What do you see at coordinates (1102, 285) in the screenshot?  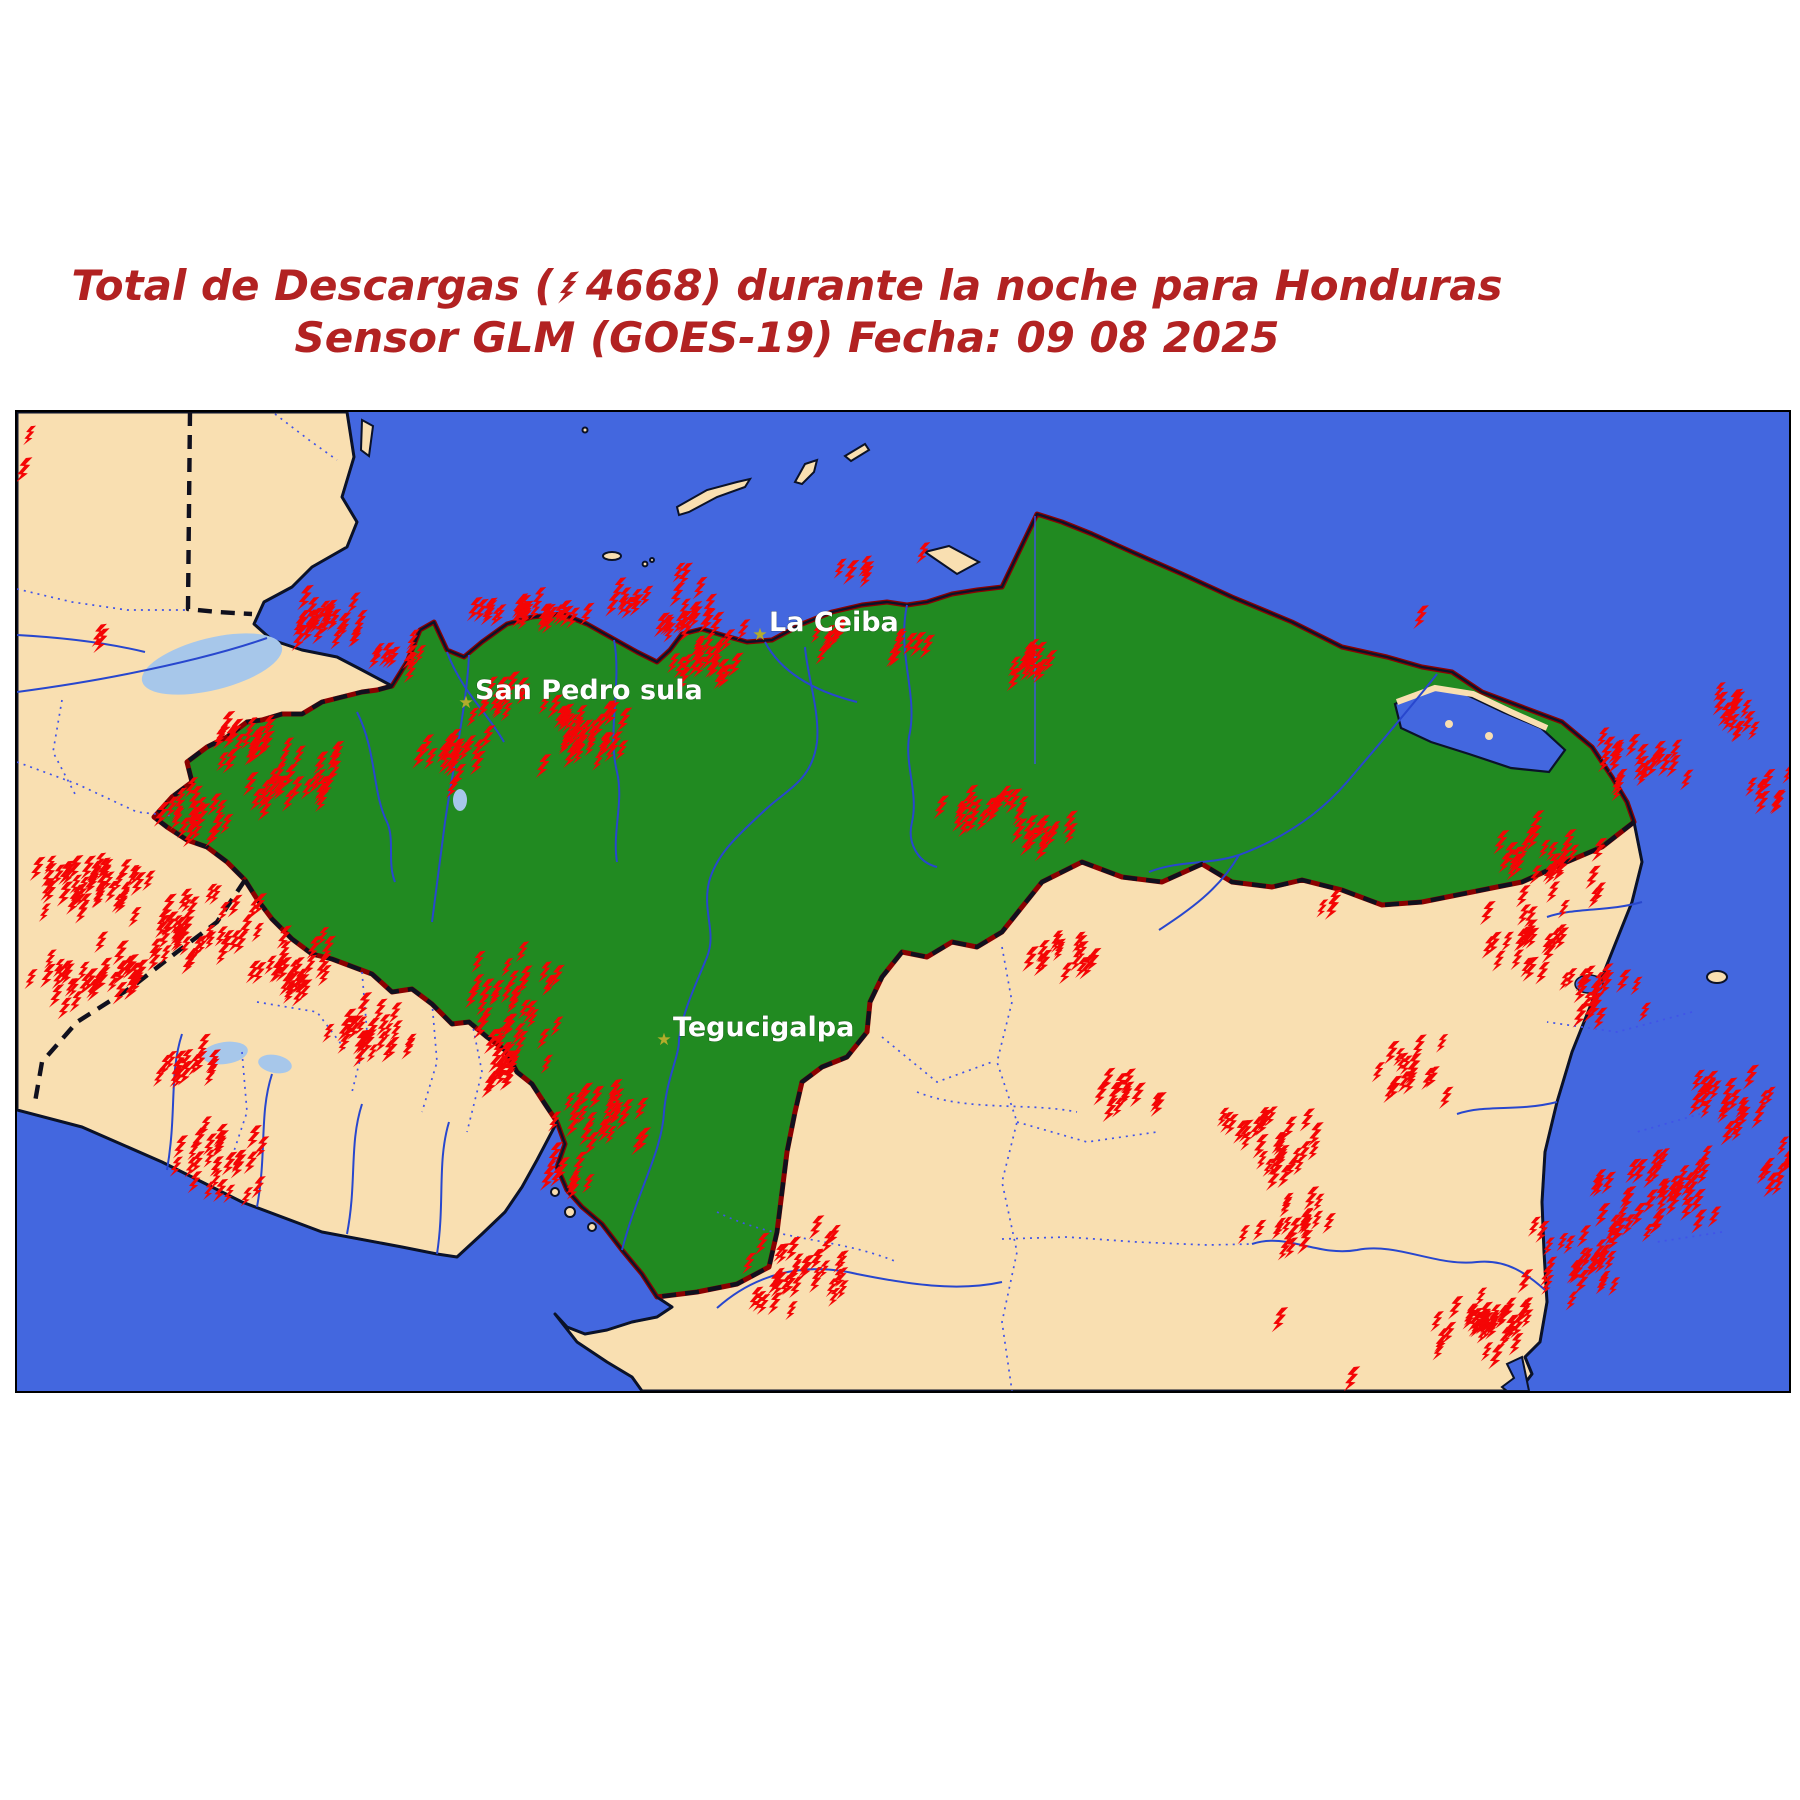 I see `title-suffix: ) durante la noche para Honduras` at bounding box center [1102, 285].